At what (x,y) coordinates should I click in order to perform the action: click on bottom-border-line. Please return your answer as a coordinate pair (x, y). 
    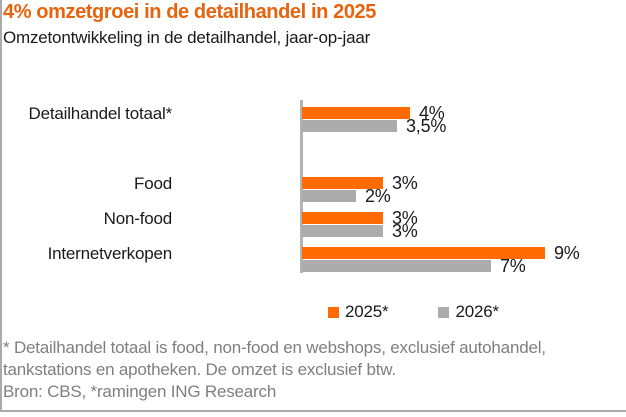
    Looking at the image, I should click on (313, 411).